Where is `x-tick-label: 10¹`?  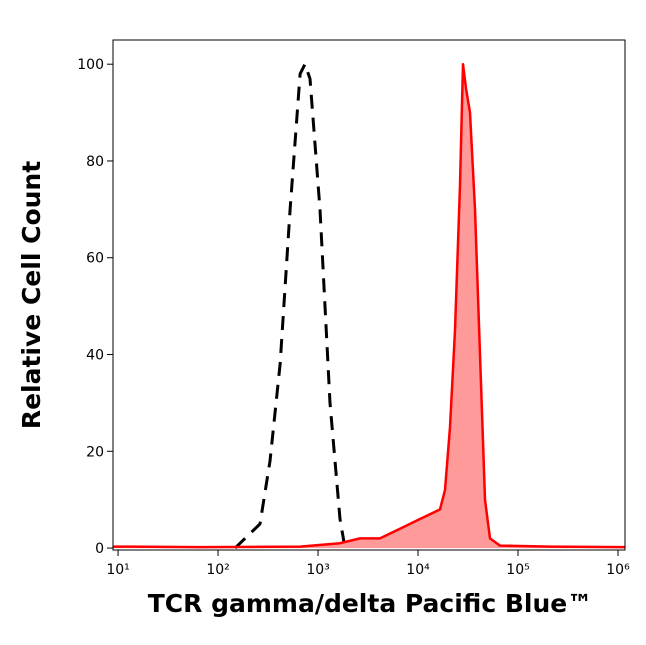
x-tick-label: 10¹ is located at coordinates (117, 570).